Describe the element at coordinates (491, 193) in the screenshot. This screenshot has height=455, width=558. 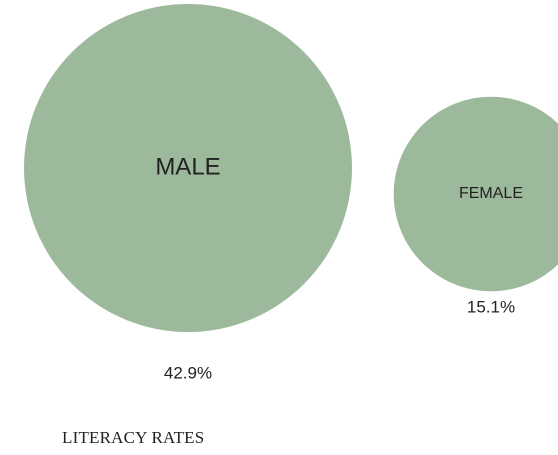
I see `category-label-female: FEMALE` at that location.